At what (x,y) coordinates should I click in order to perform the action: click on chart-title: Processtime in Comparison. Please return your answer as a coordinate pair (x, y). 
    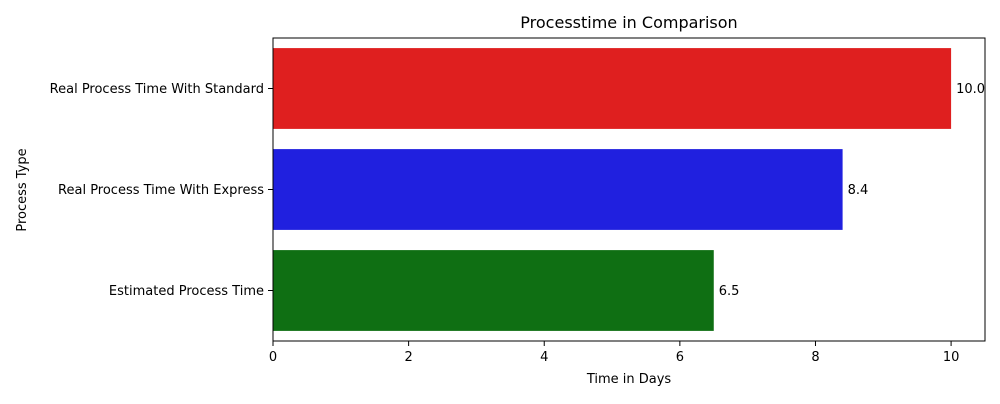
    Looking at the image, I should click on (628, 22).